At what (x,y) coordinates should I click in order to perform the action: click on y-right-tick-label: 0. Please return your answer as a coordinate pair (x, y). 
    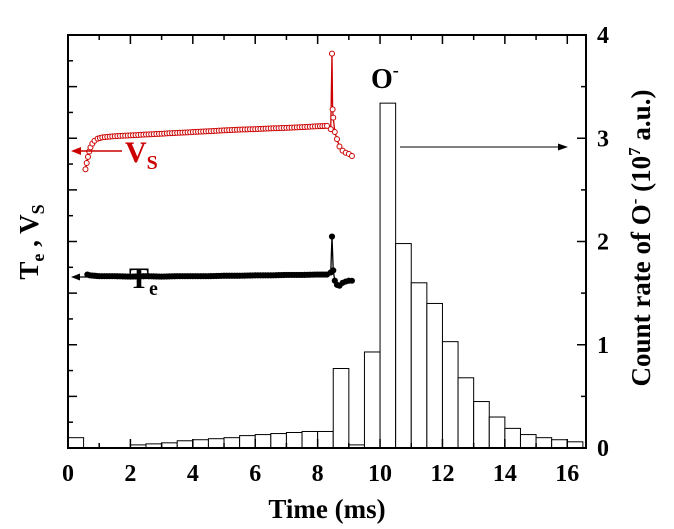
    Looking at the image, I should click on (603, 449).